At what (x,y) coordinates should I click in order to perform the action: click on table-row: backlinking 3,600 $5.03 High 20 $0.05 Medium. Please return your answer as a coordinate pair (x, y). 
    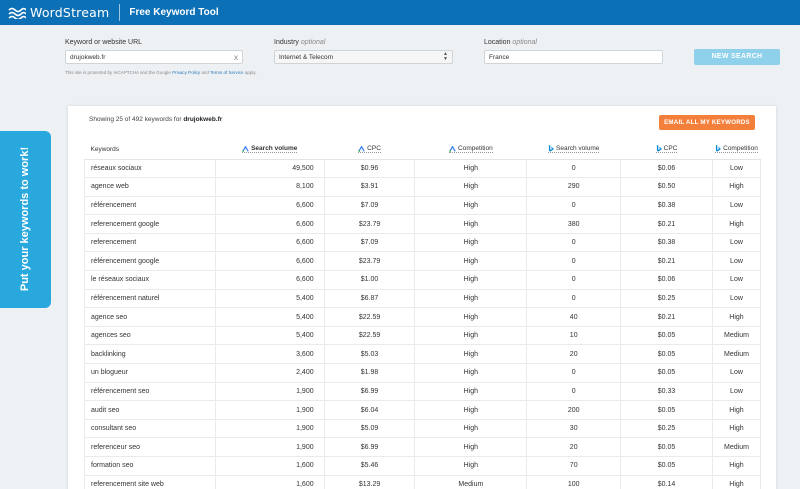
    Looking at the image, I should click on (423, 354).